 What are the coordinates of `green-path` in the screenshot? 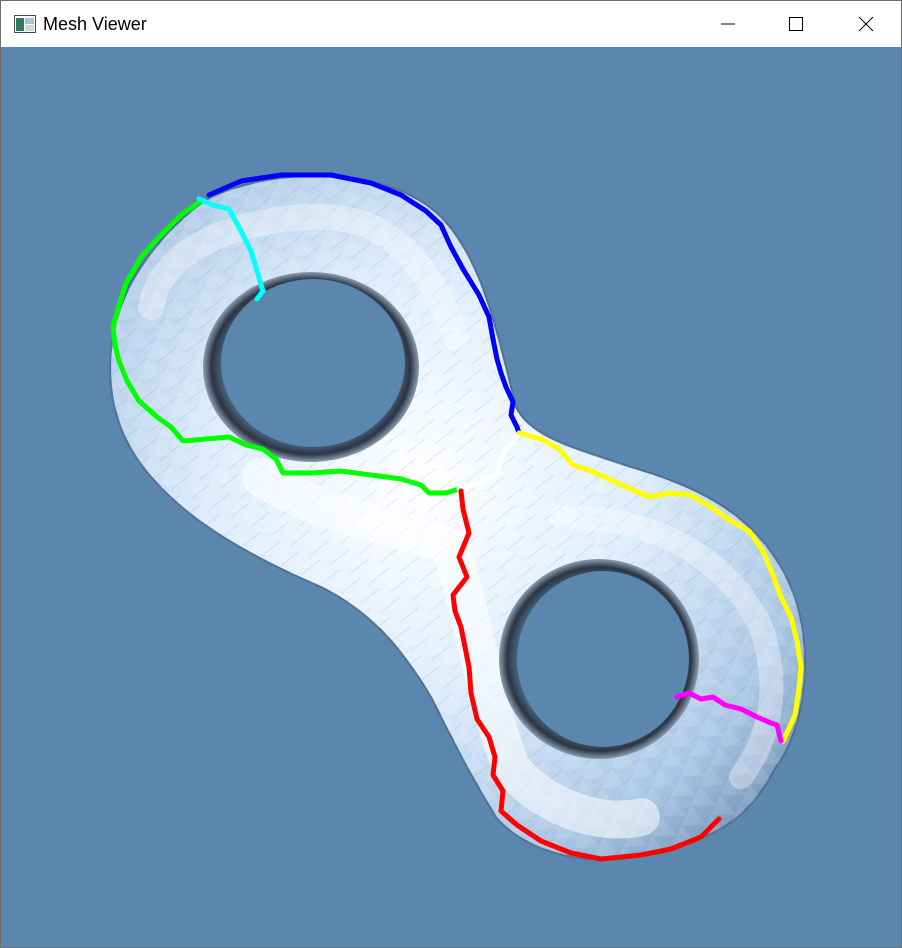 It's located at (286, 347).